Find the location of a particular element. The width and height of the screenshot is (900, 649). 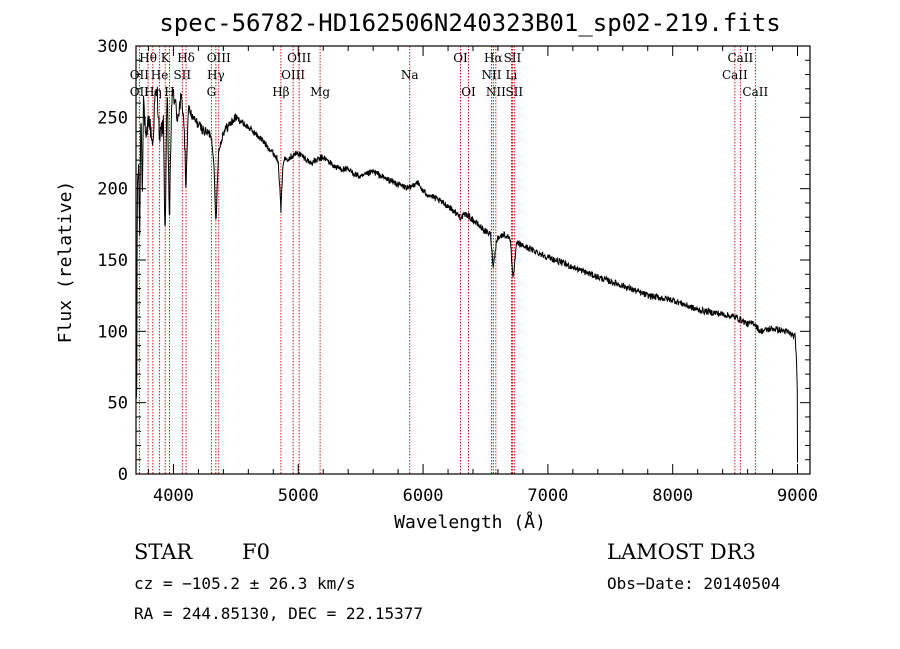

spectral-line-label-4: He is located at coordinates (160, 75).